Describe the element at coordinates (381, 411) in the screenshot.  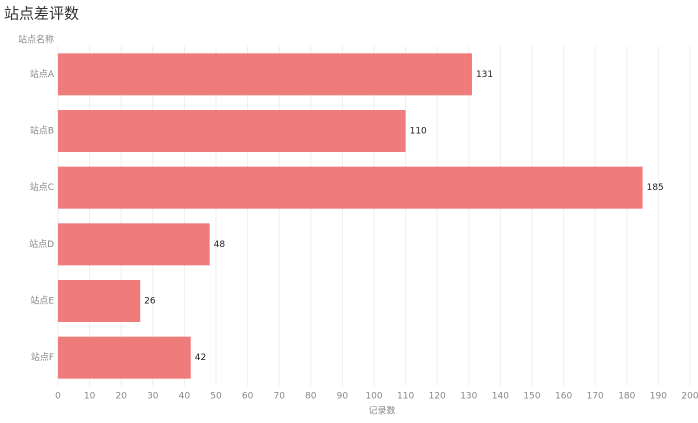
I see `x-axis-label: 记录数` at that location.